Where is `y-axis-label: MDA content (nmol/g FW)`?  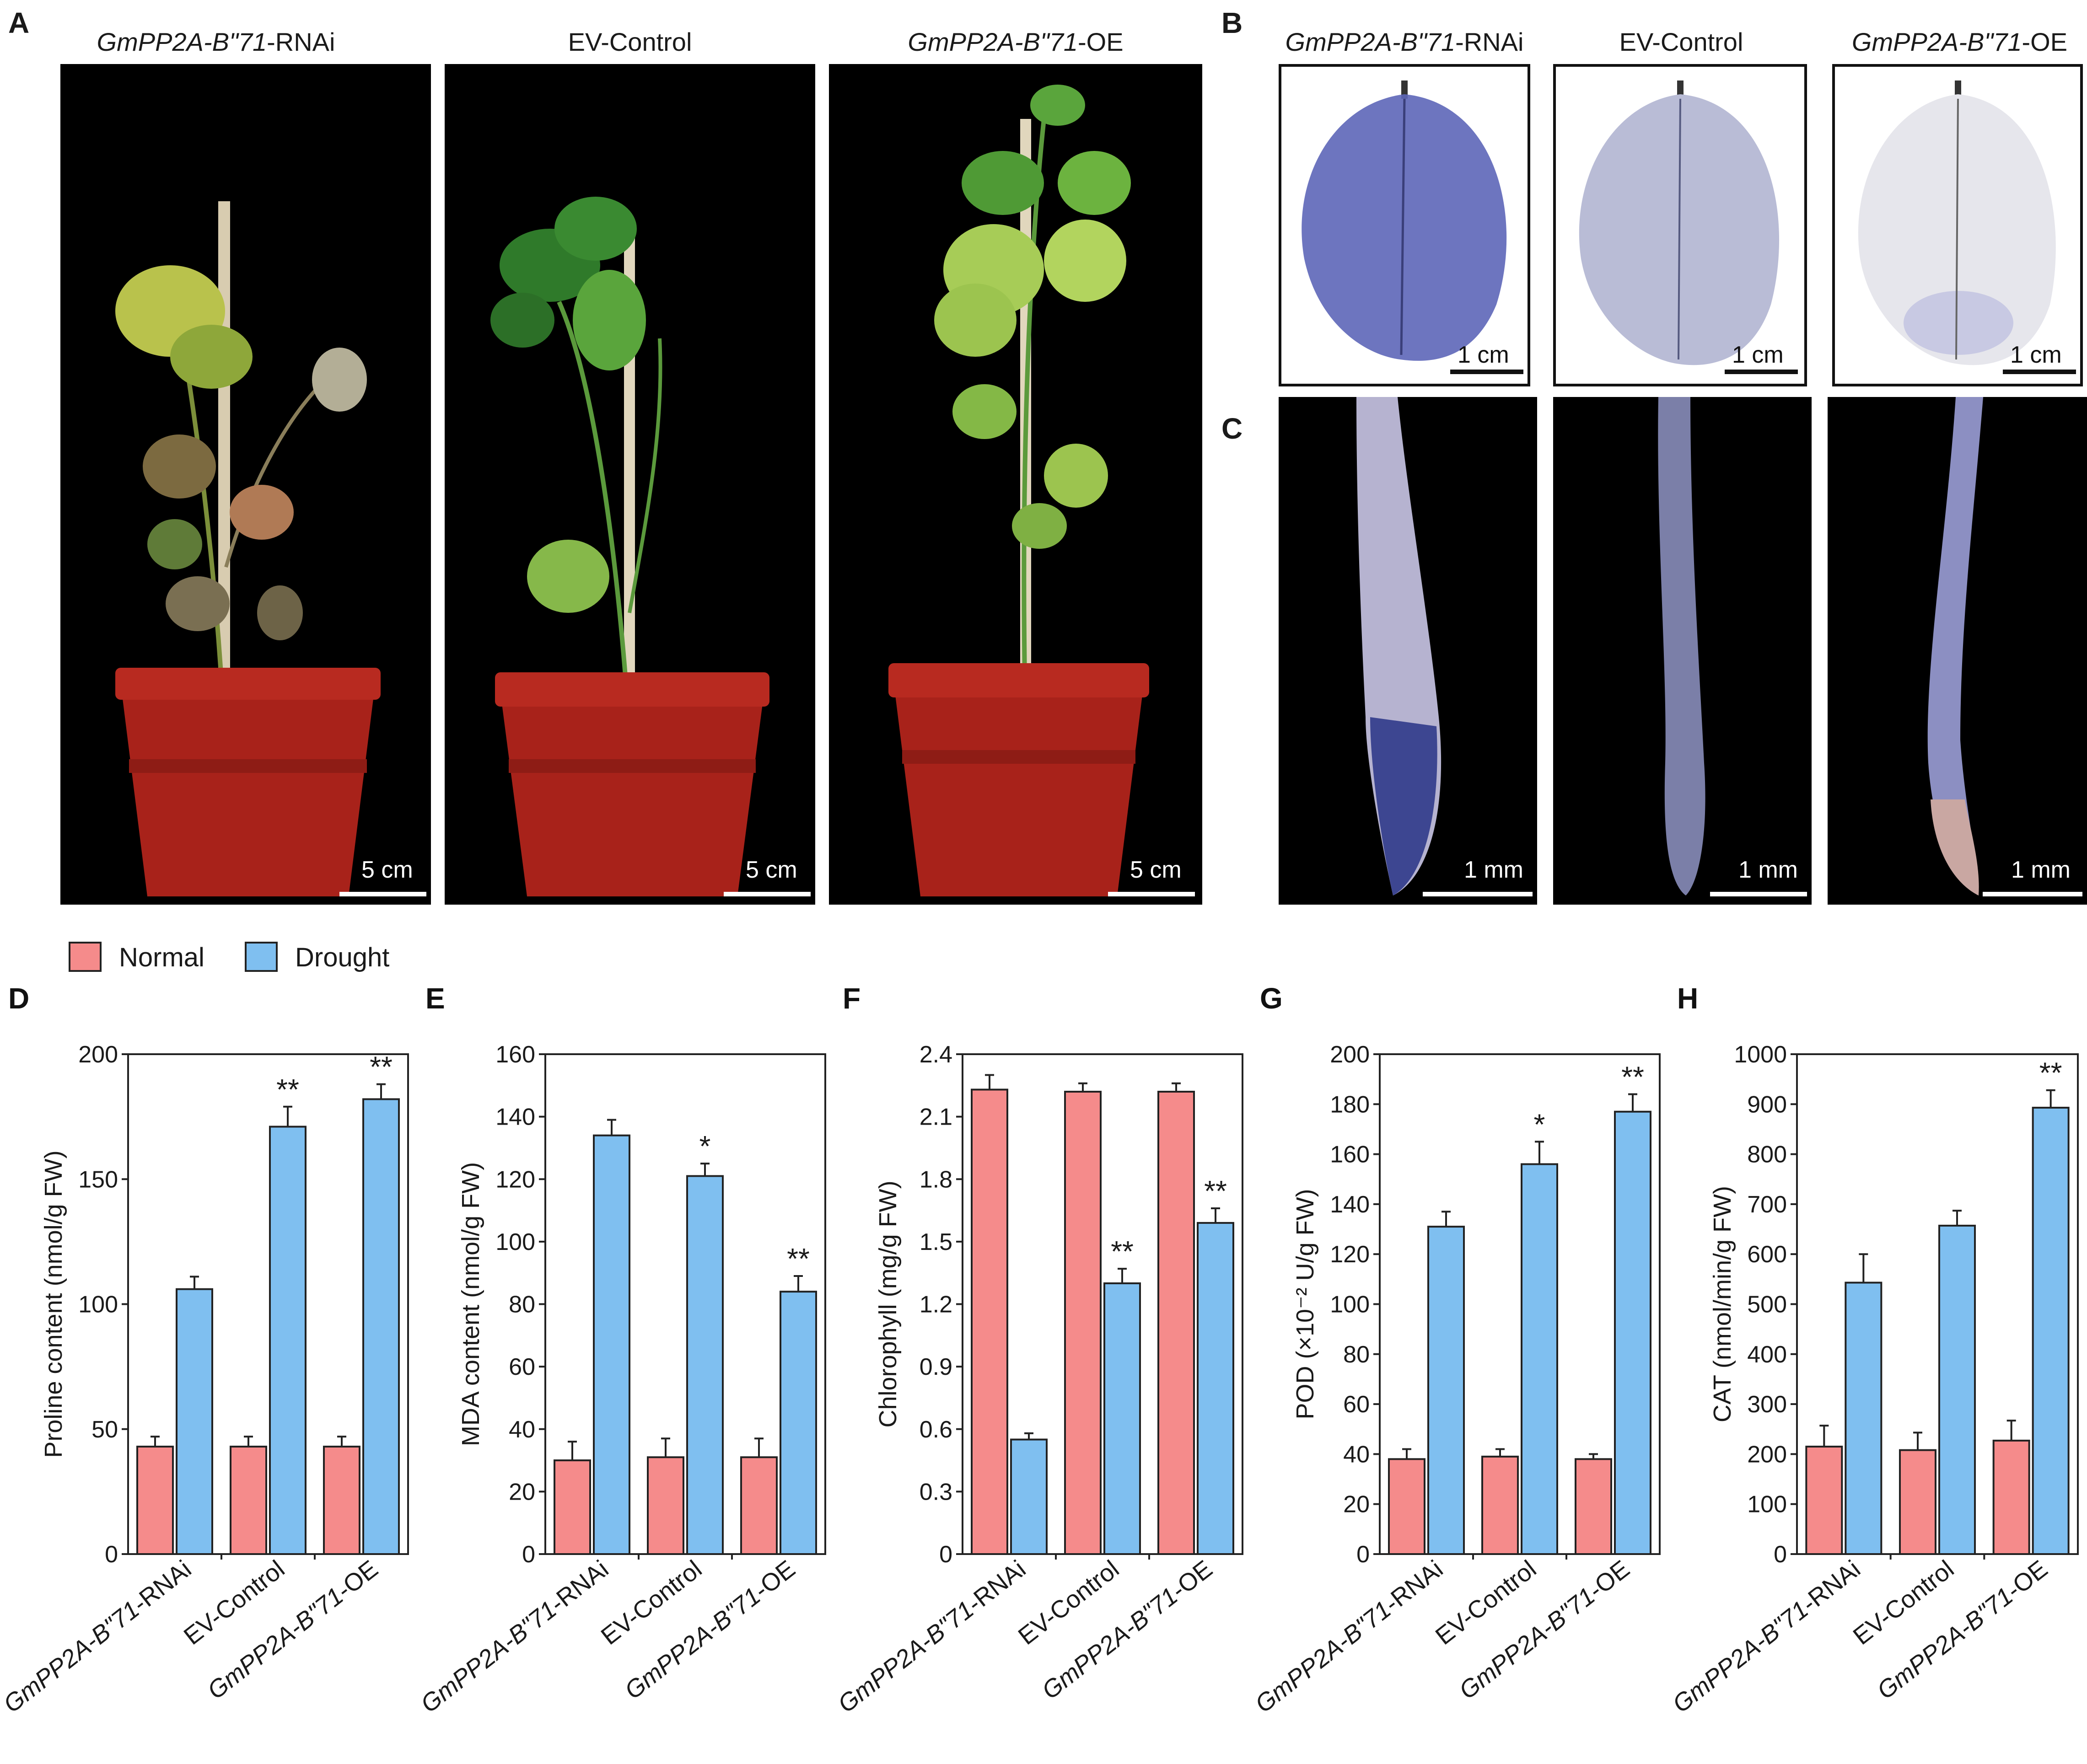
y-axis-label: MDA content (nmol/g FW) is located at coordinates (471, 1304).